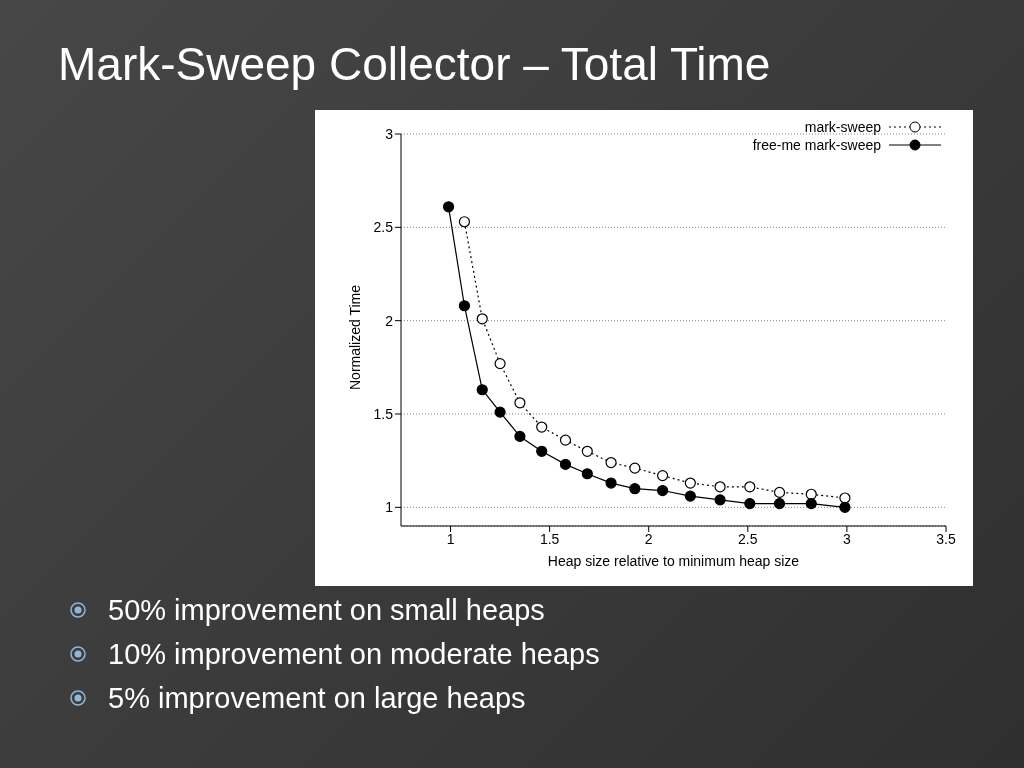 The image size is (1024, 768). Describe the element at coordinates (354, 654) in the screenshot. I see `text: 10% improvement on moderate heaps` at that location.